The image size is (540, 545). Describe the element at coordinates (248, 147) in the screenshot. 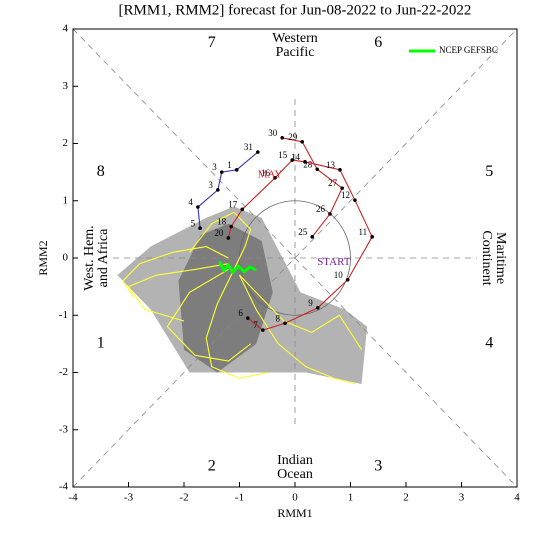

I see `day-label: 31` at that location.